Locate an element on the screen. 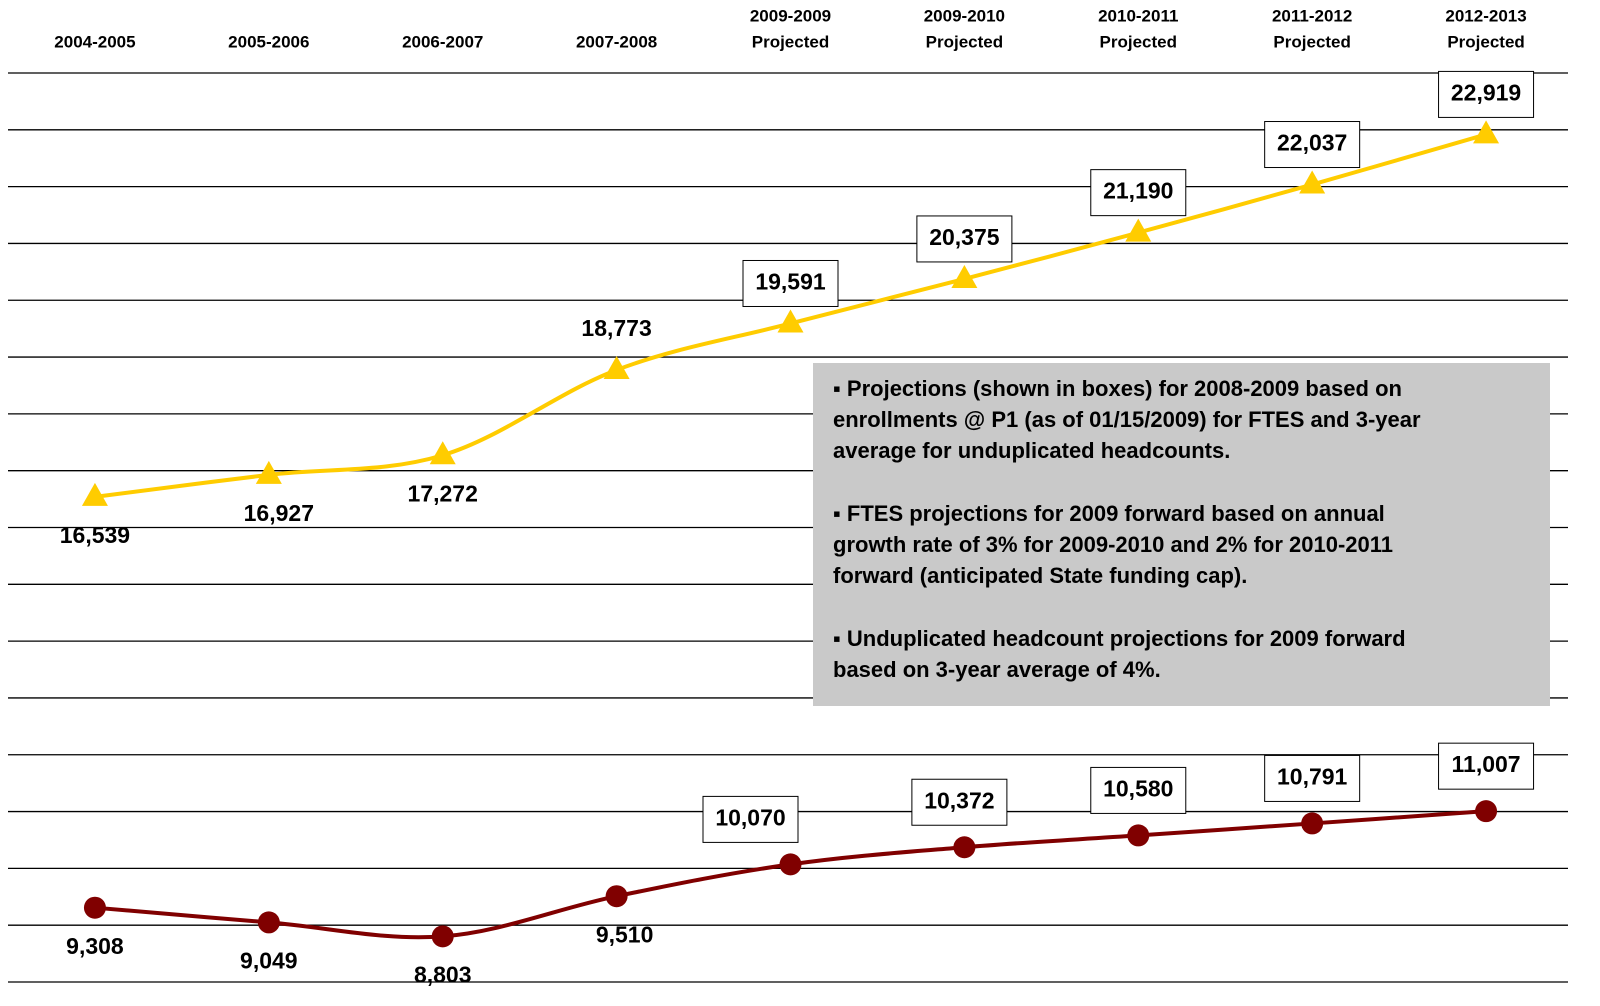 The height and width of the screenshot is (1006, 1600). data-label: 22,037 is located at coordinates (1312, 143).